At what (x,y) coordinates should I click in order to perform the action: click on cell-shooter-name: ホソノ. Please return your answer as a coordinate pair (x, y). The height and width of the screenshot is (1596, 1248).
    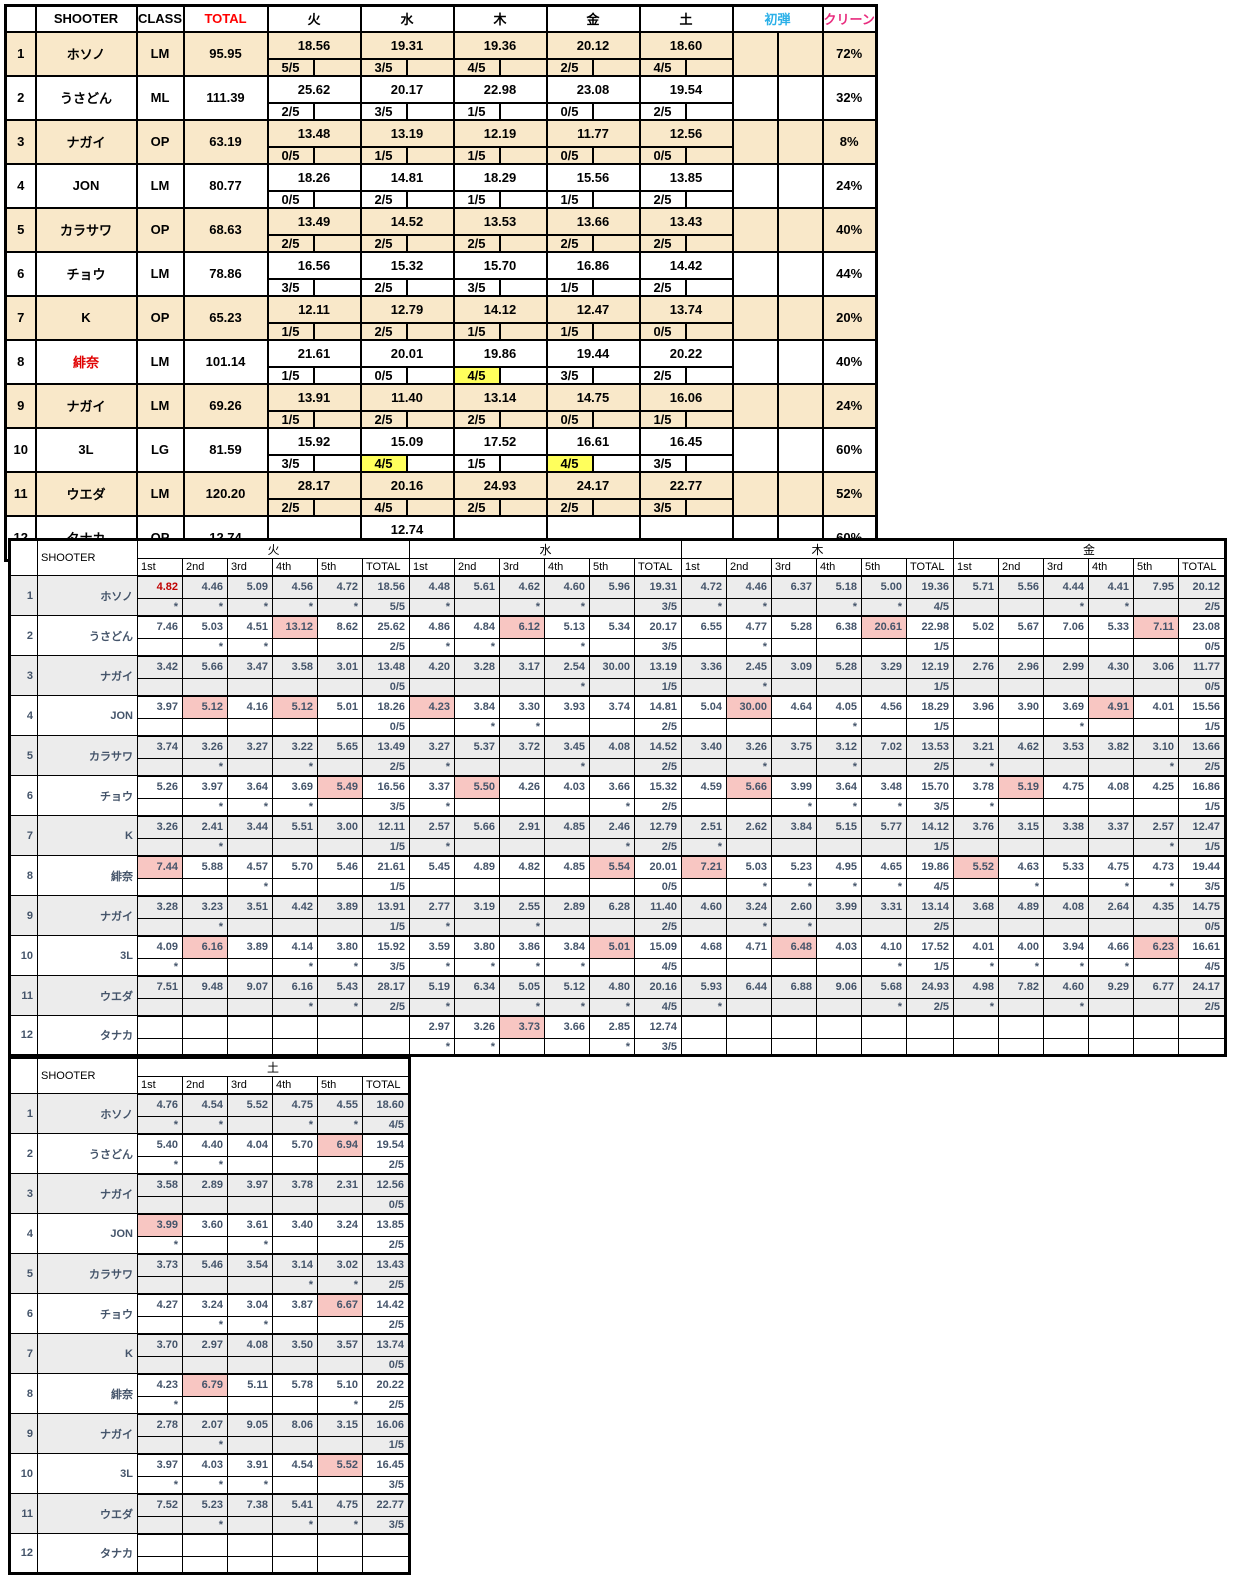
    Looking at the image, I should click on (87, 595).